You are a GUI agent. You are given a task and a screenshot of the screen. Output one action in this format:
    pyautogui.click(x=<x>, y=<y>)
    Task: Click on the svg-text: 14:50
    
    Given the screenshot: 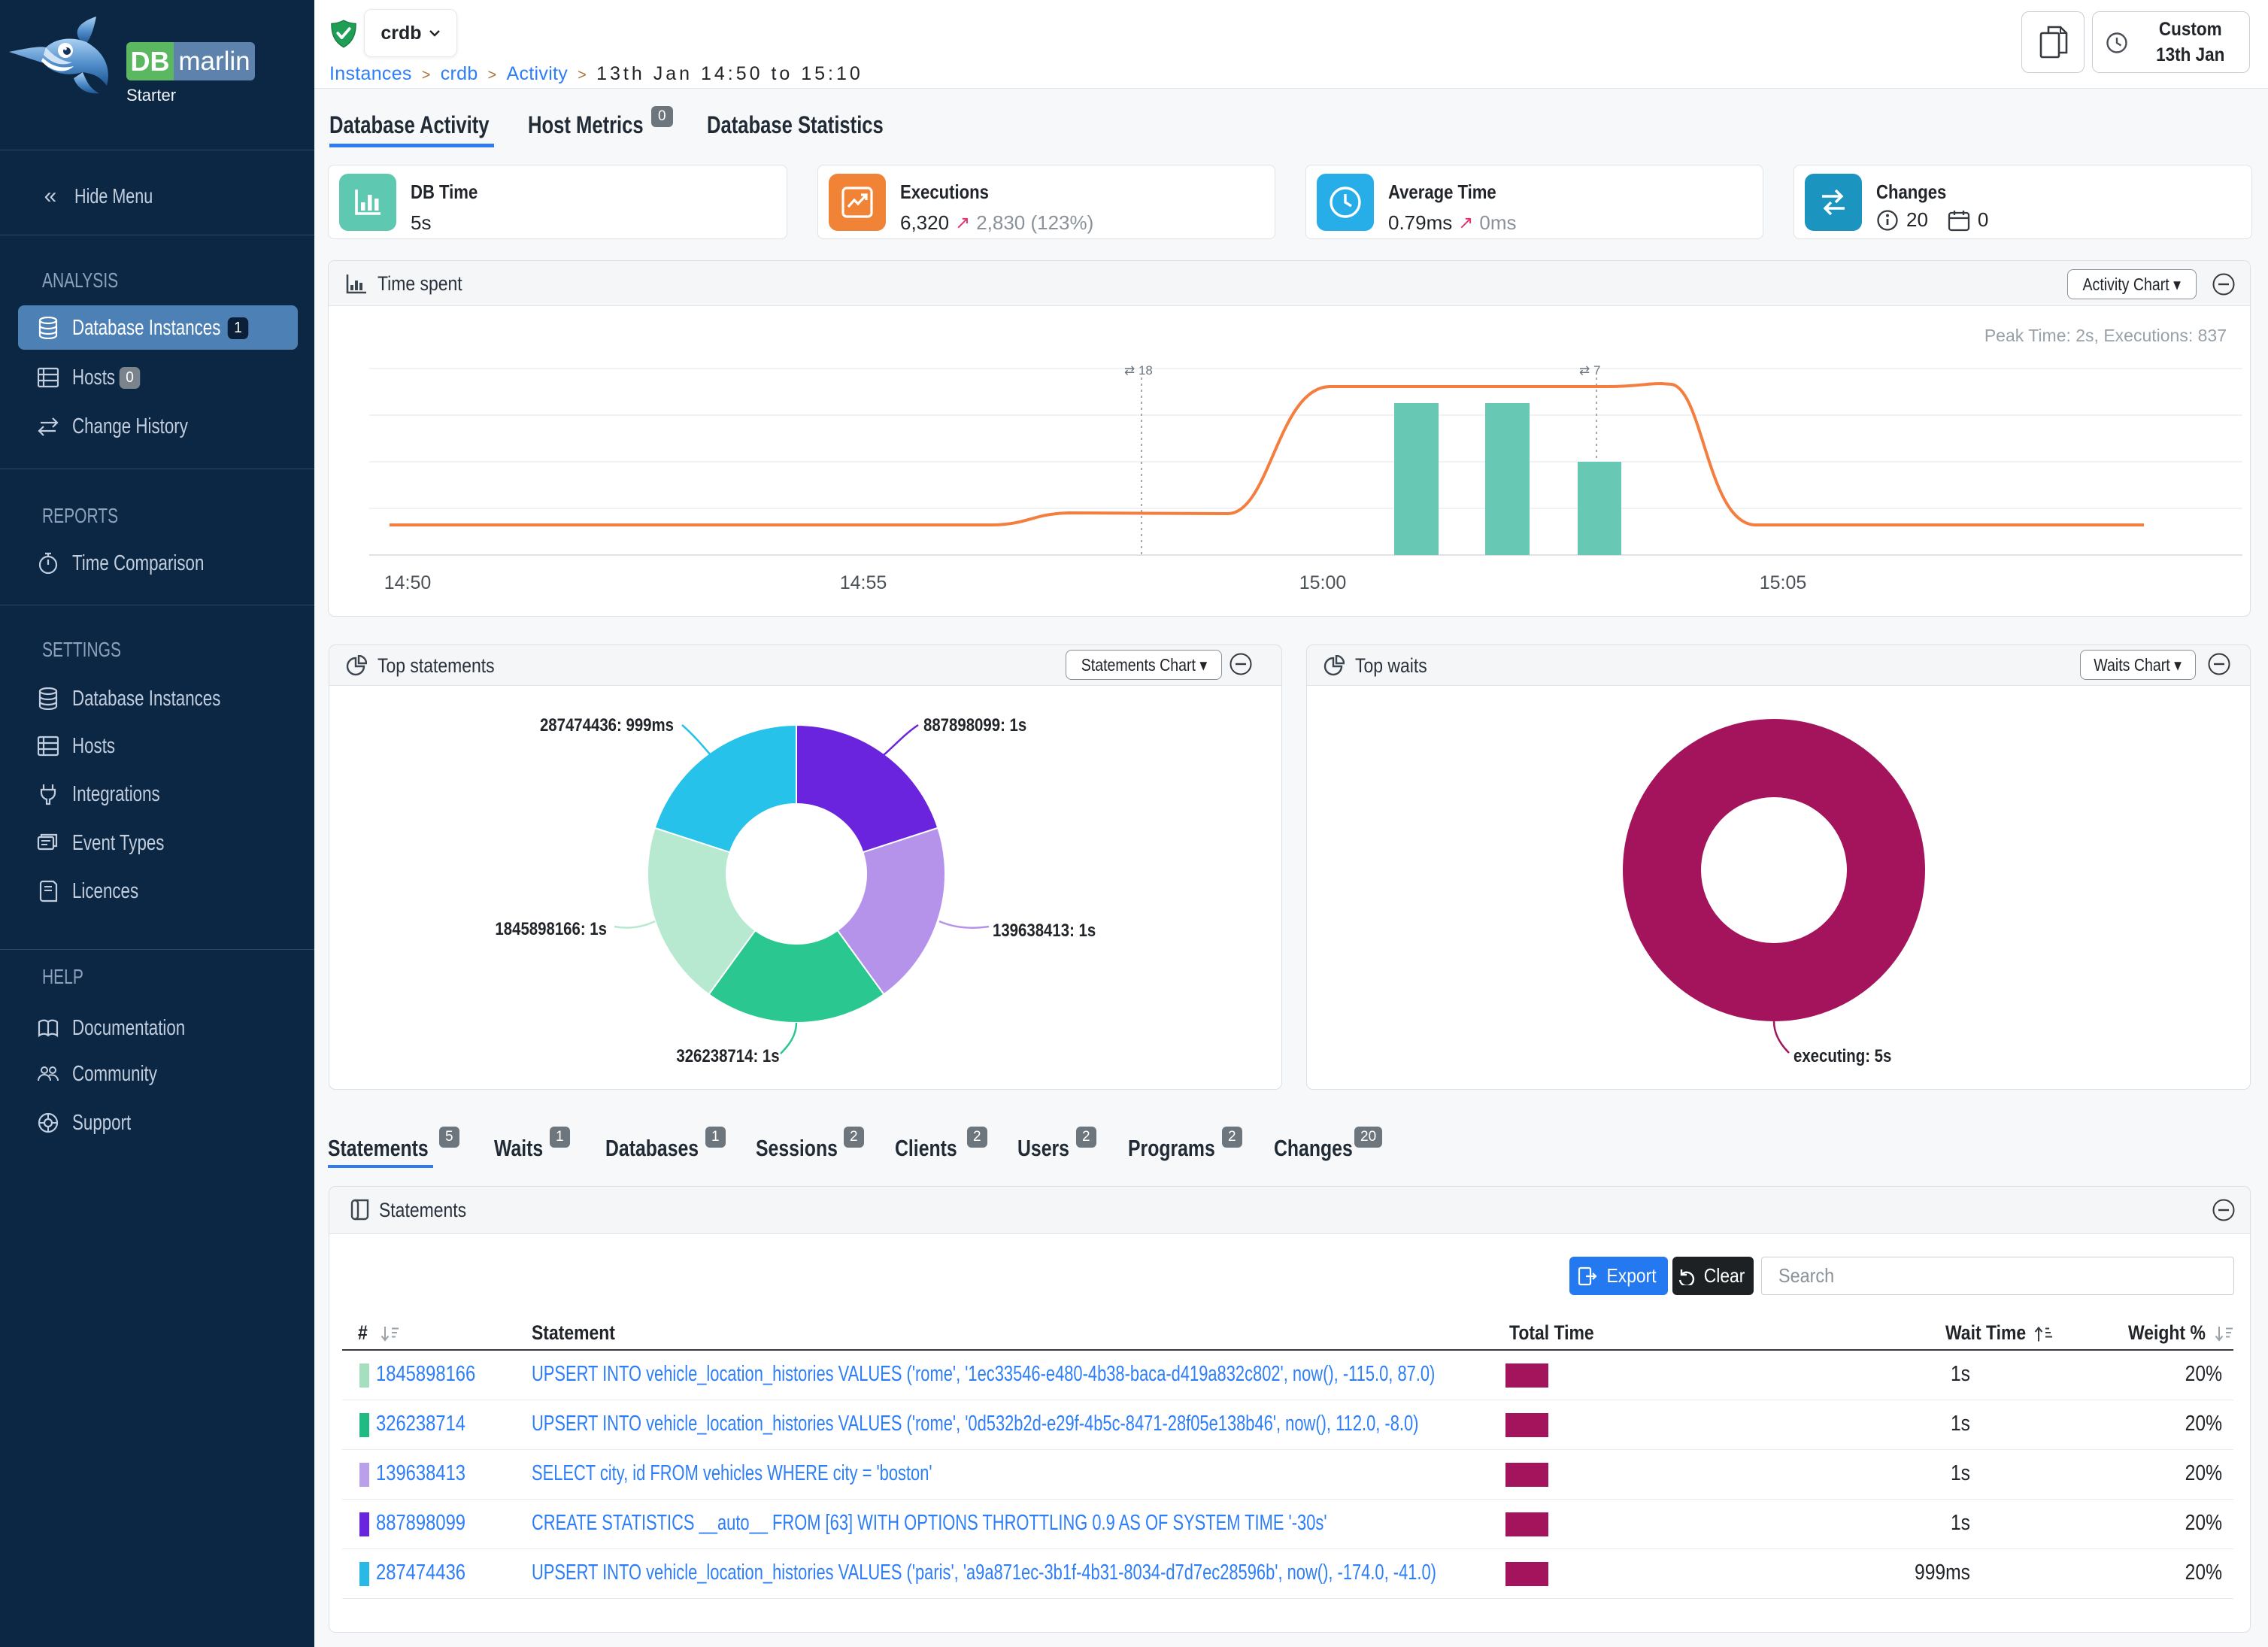 What is the action you would take?
    pyautogui.click(x=408, y=582)
    